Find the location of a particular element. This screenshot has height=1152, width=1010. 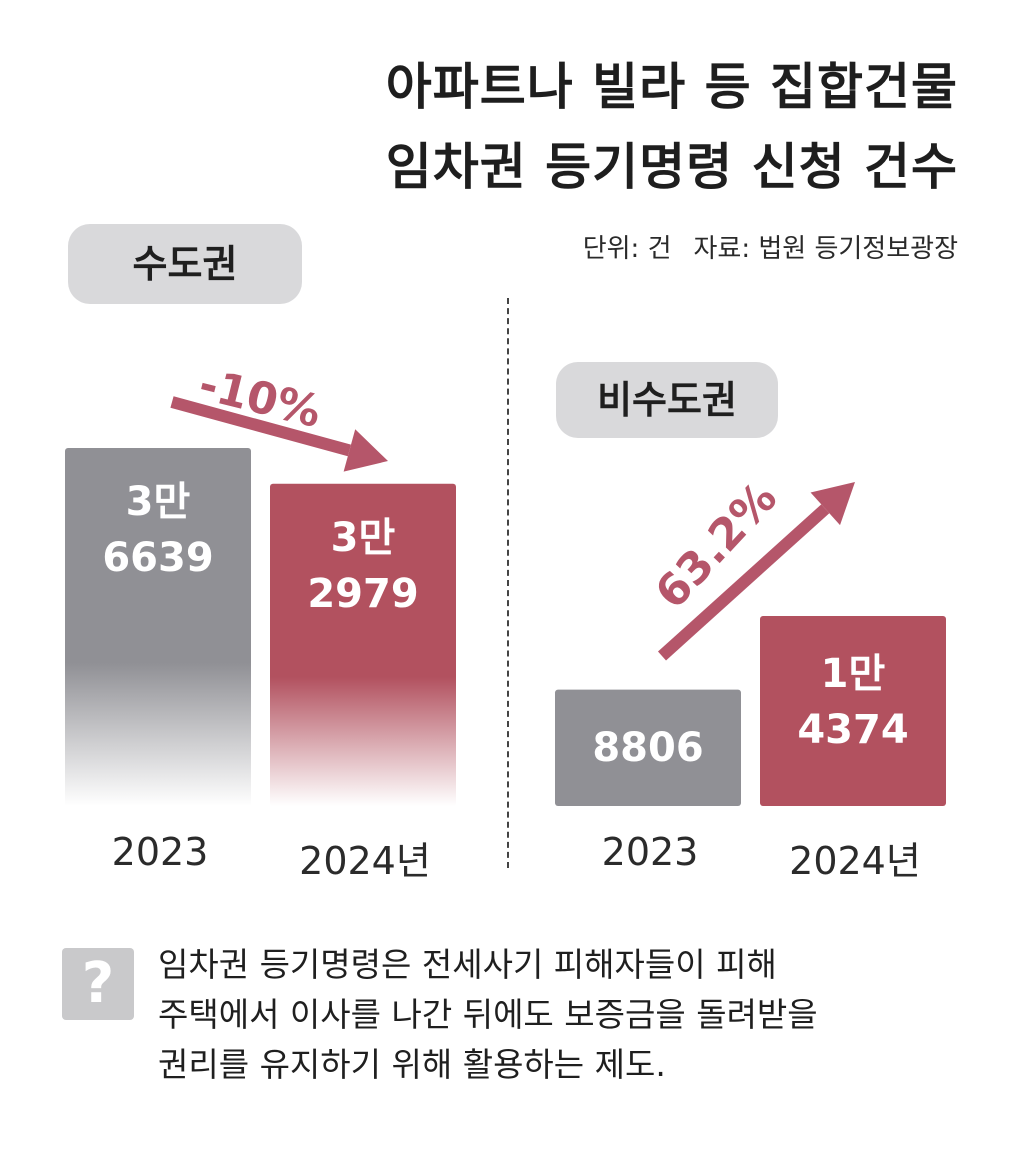

footnote-line: 권리를 유지하기 위해 활용하는 제도. is located at coordinates (412, 1064).